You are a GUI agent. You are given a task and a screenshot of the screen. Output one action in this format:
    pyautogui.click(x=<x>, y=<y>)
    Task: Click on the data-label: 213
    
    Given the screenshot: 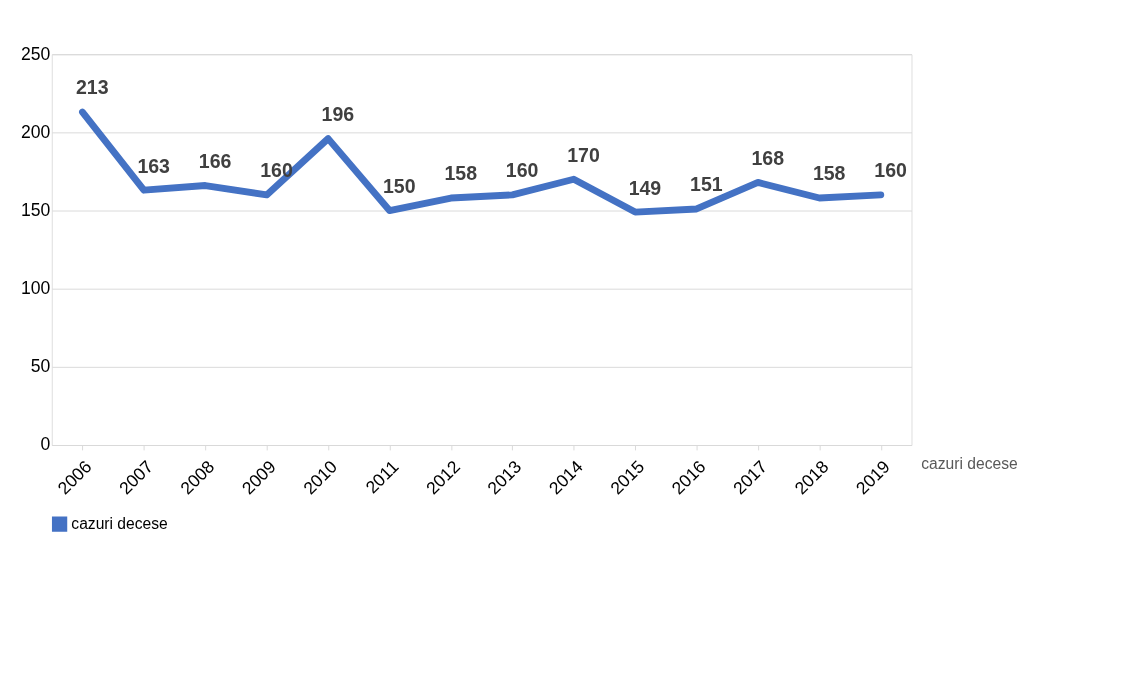 What is the action you would take?
    pyautogui.click(x=92, y=87)
    